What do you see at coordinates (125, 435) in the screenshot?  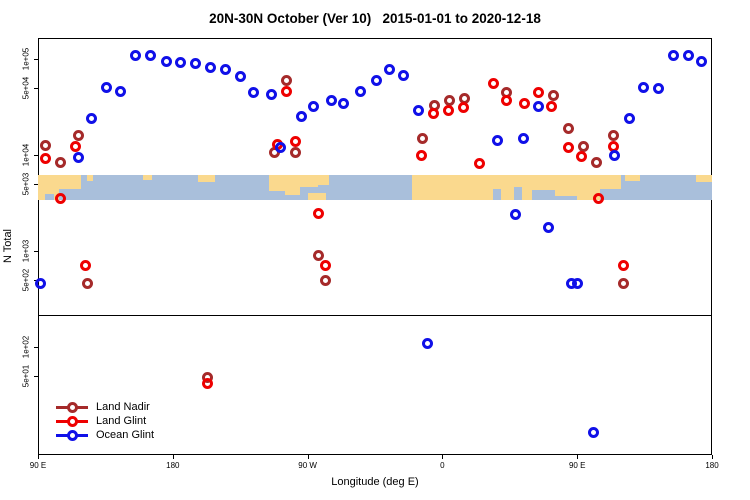 I see `legend-label: Ocean Glint` at bounding box center [125, 435].